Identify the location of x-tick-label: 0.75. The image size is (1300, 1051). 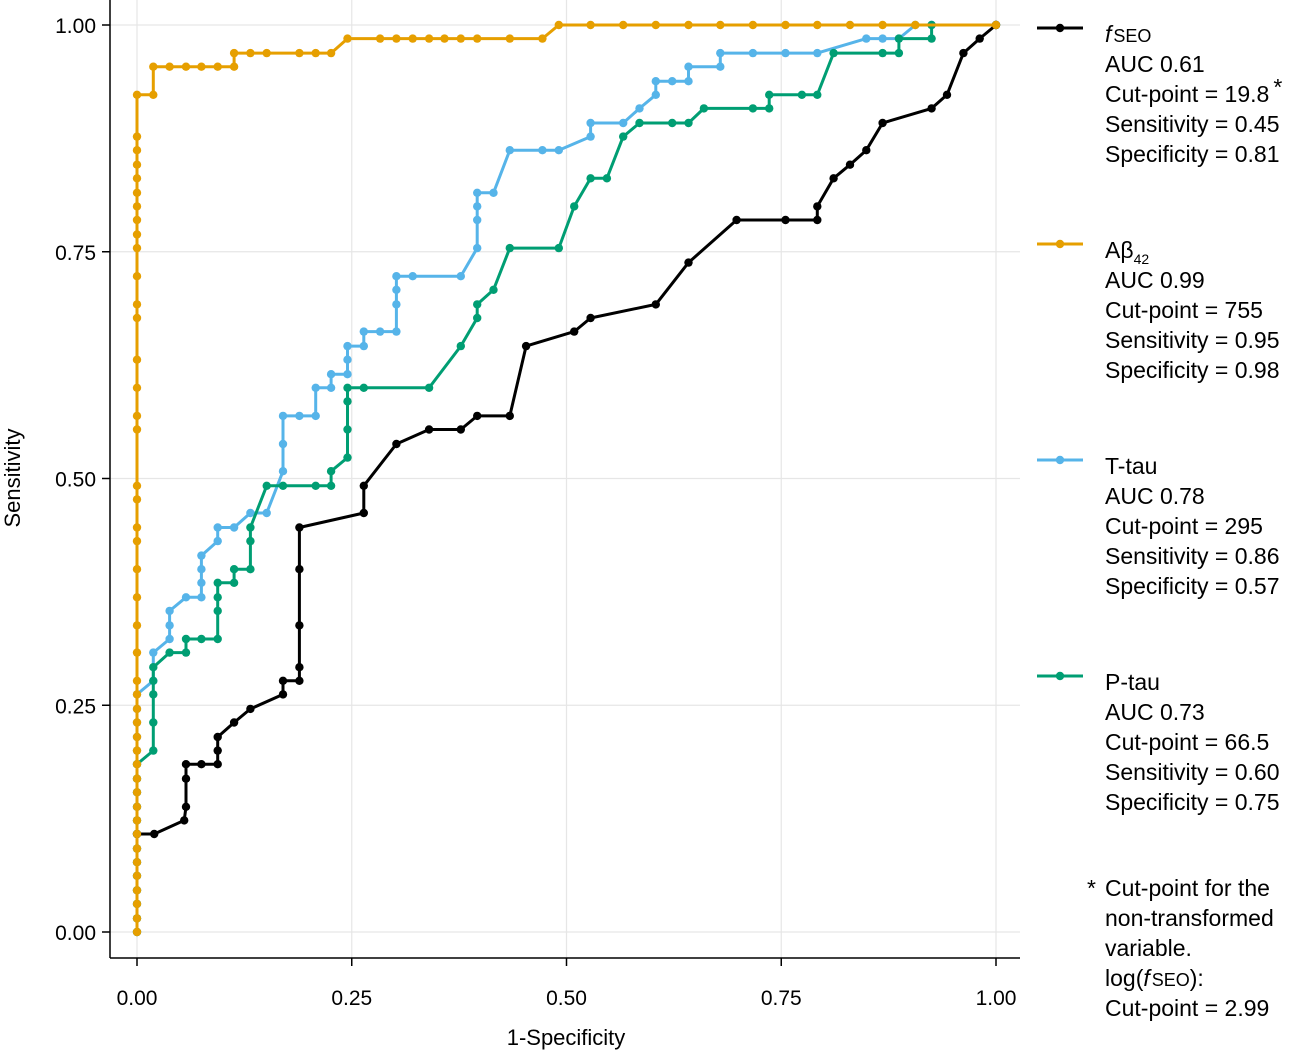
(781, 998).